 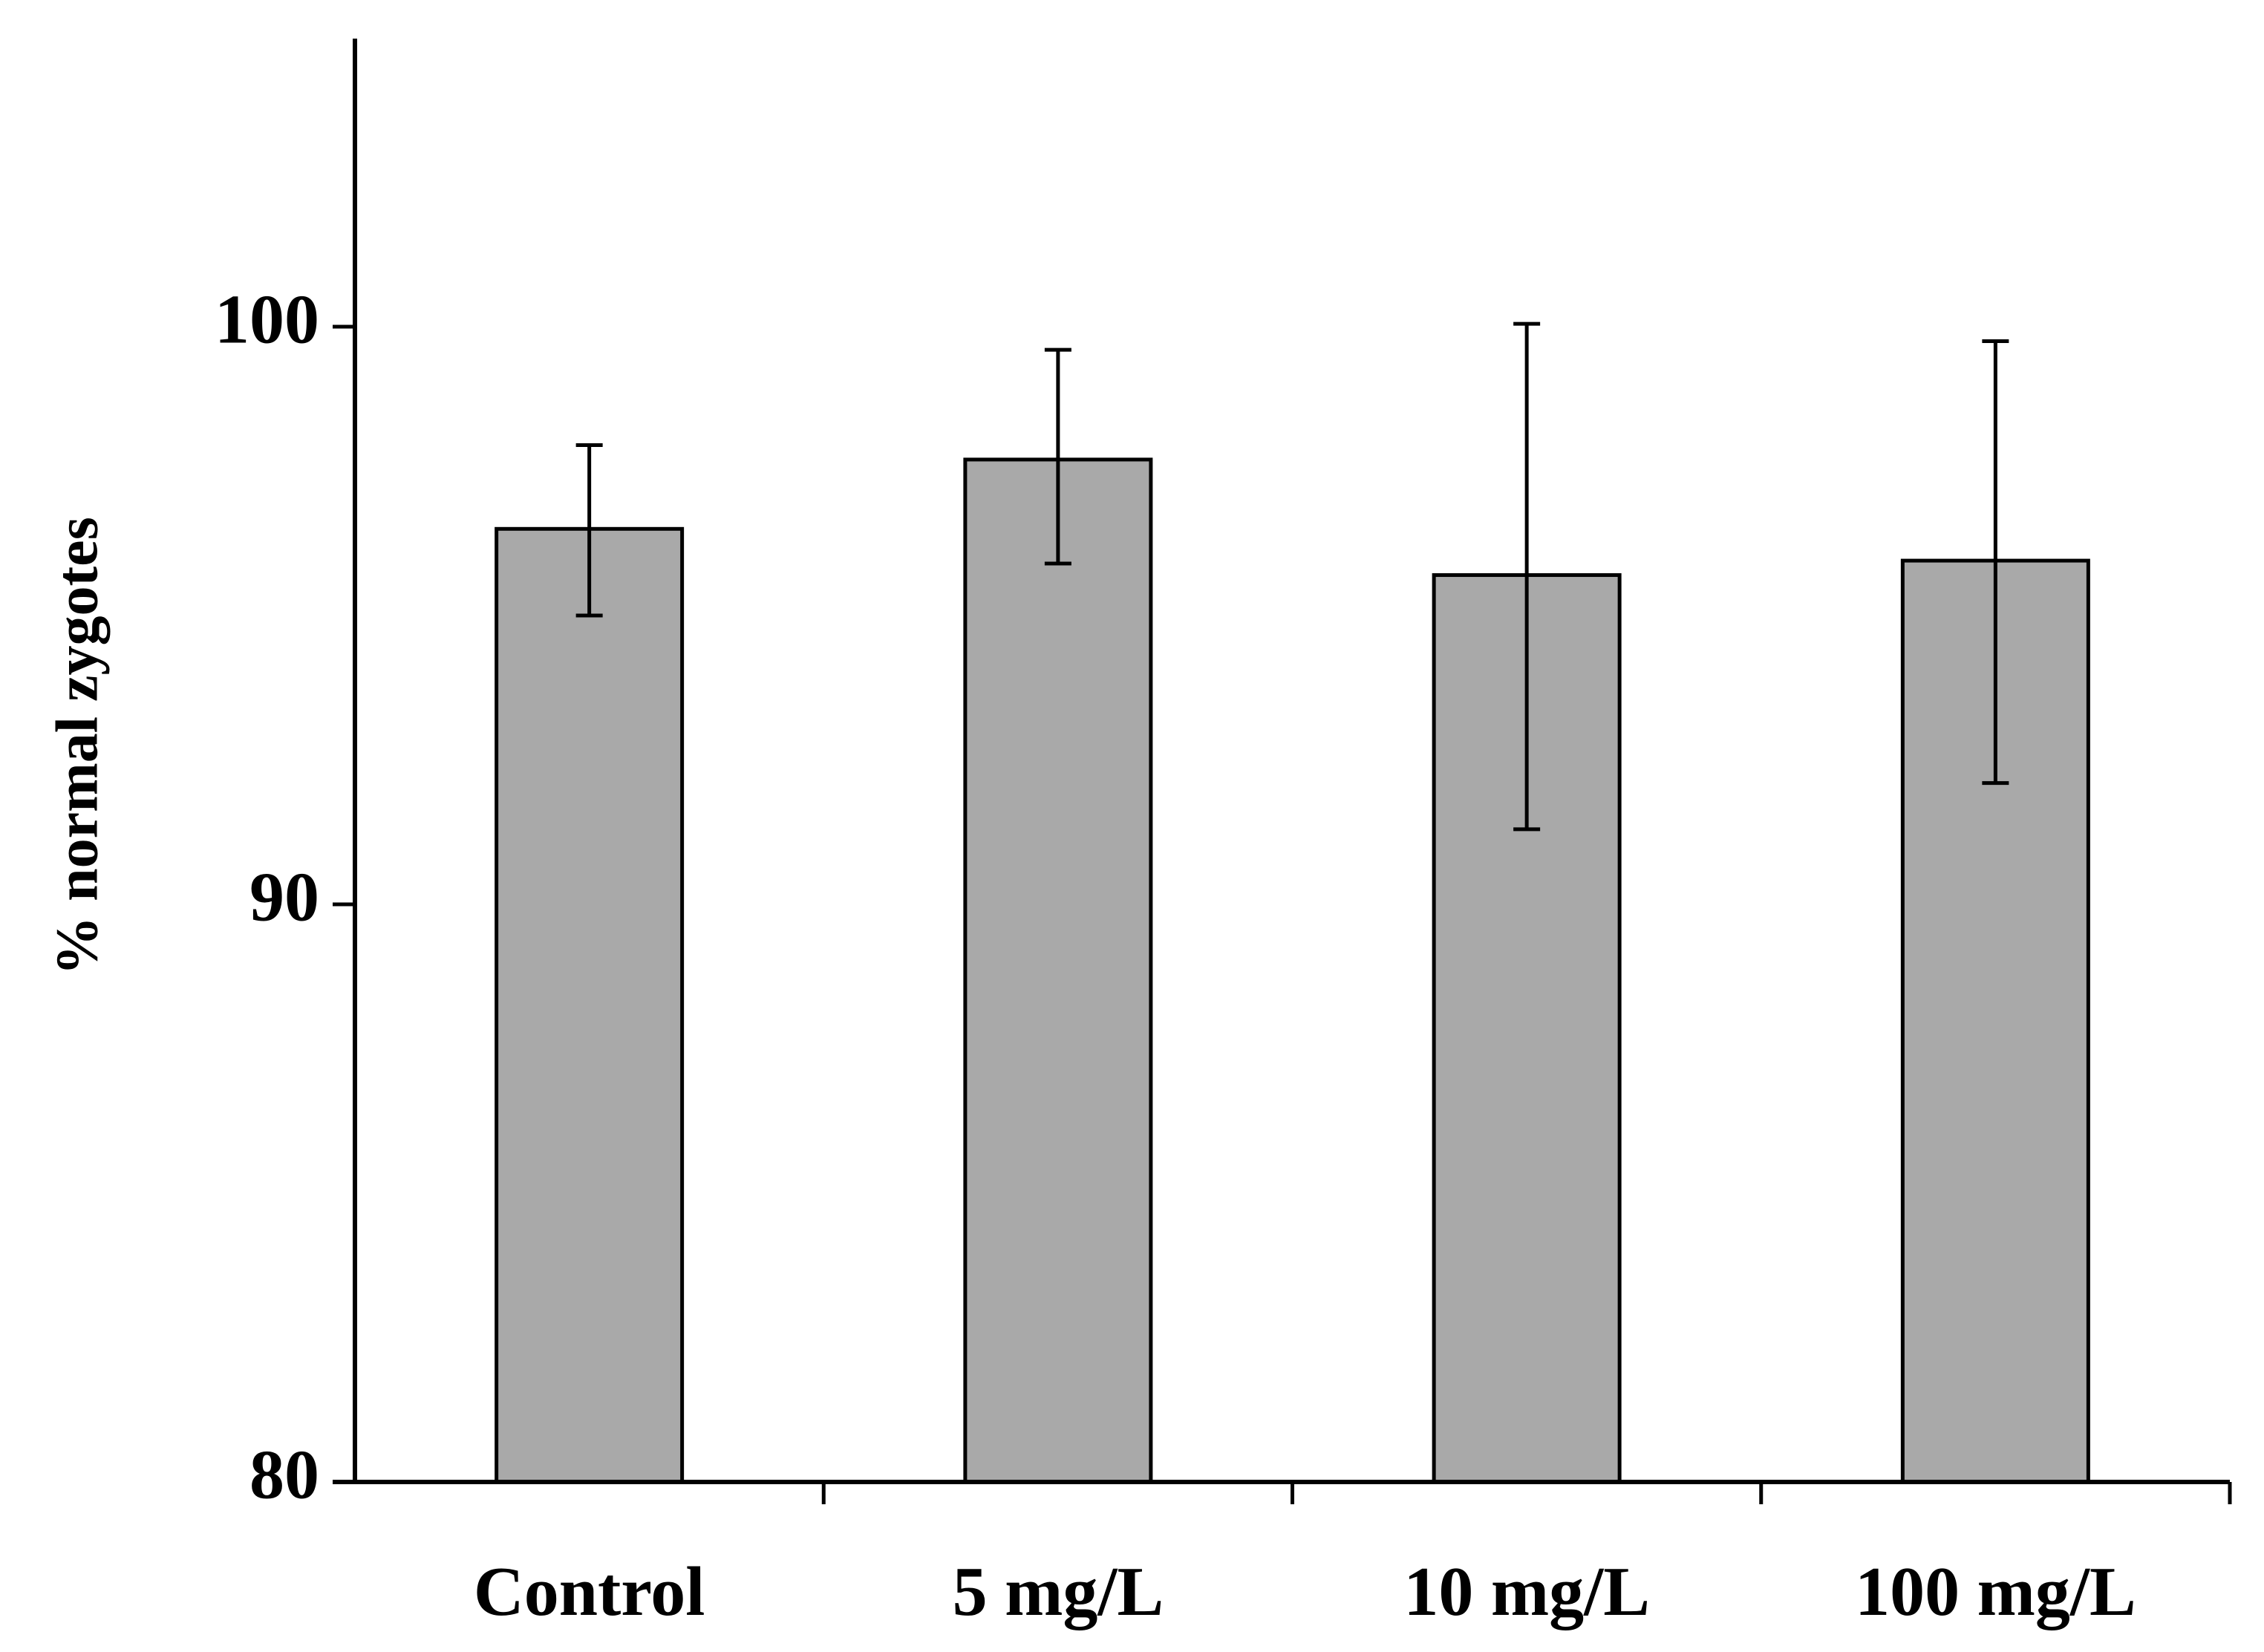 I want to click on y-tick-label-90: 90, so click(x=284, y=897).